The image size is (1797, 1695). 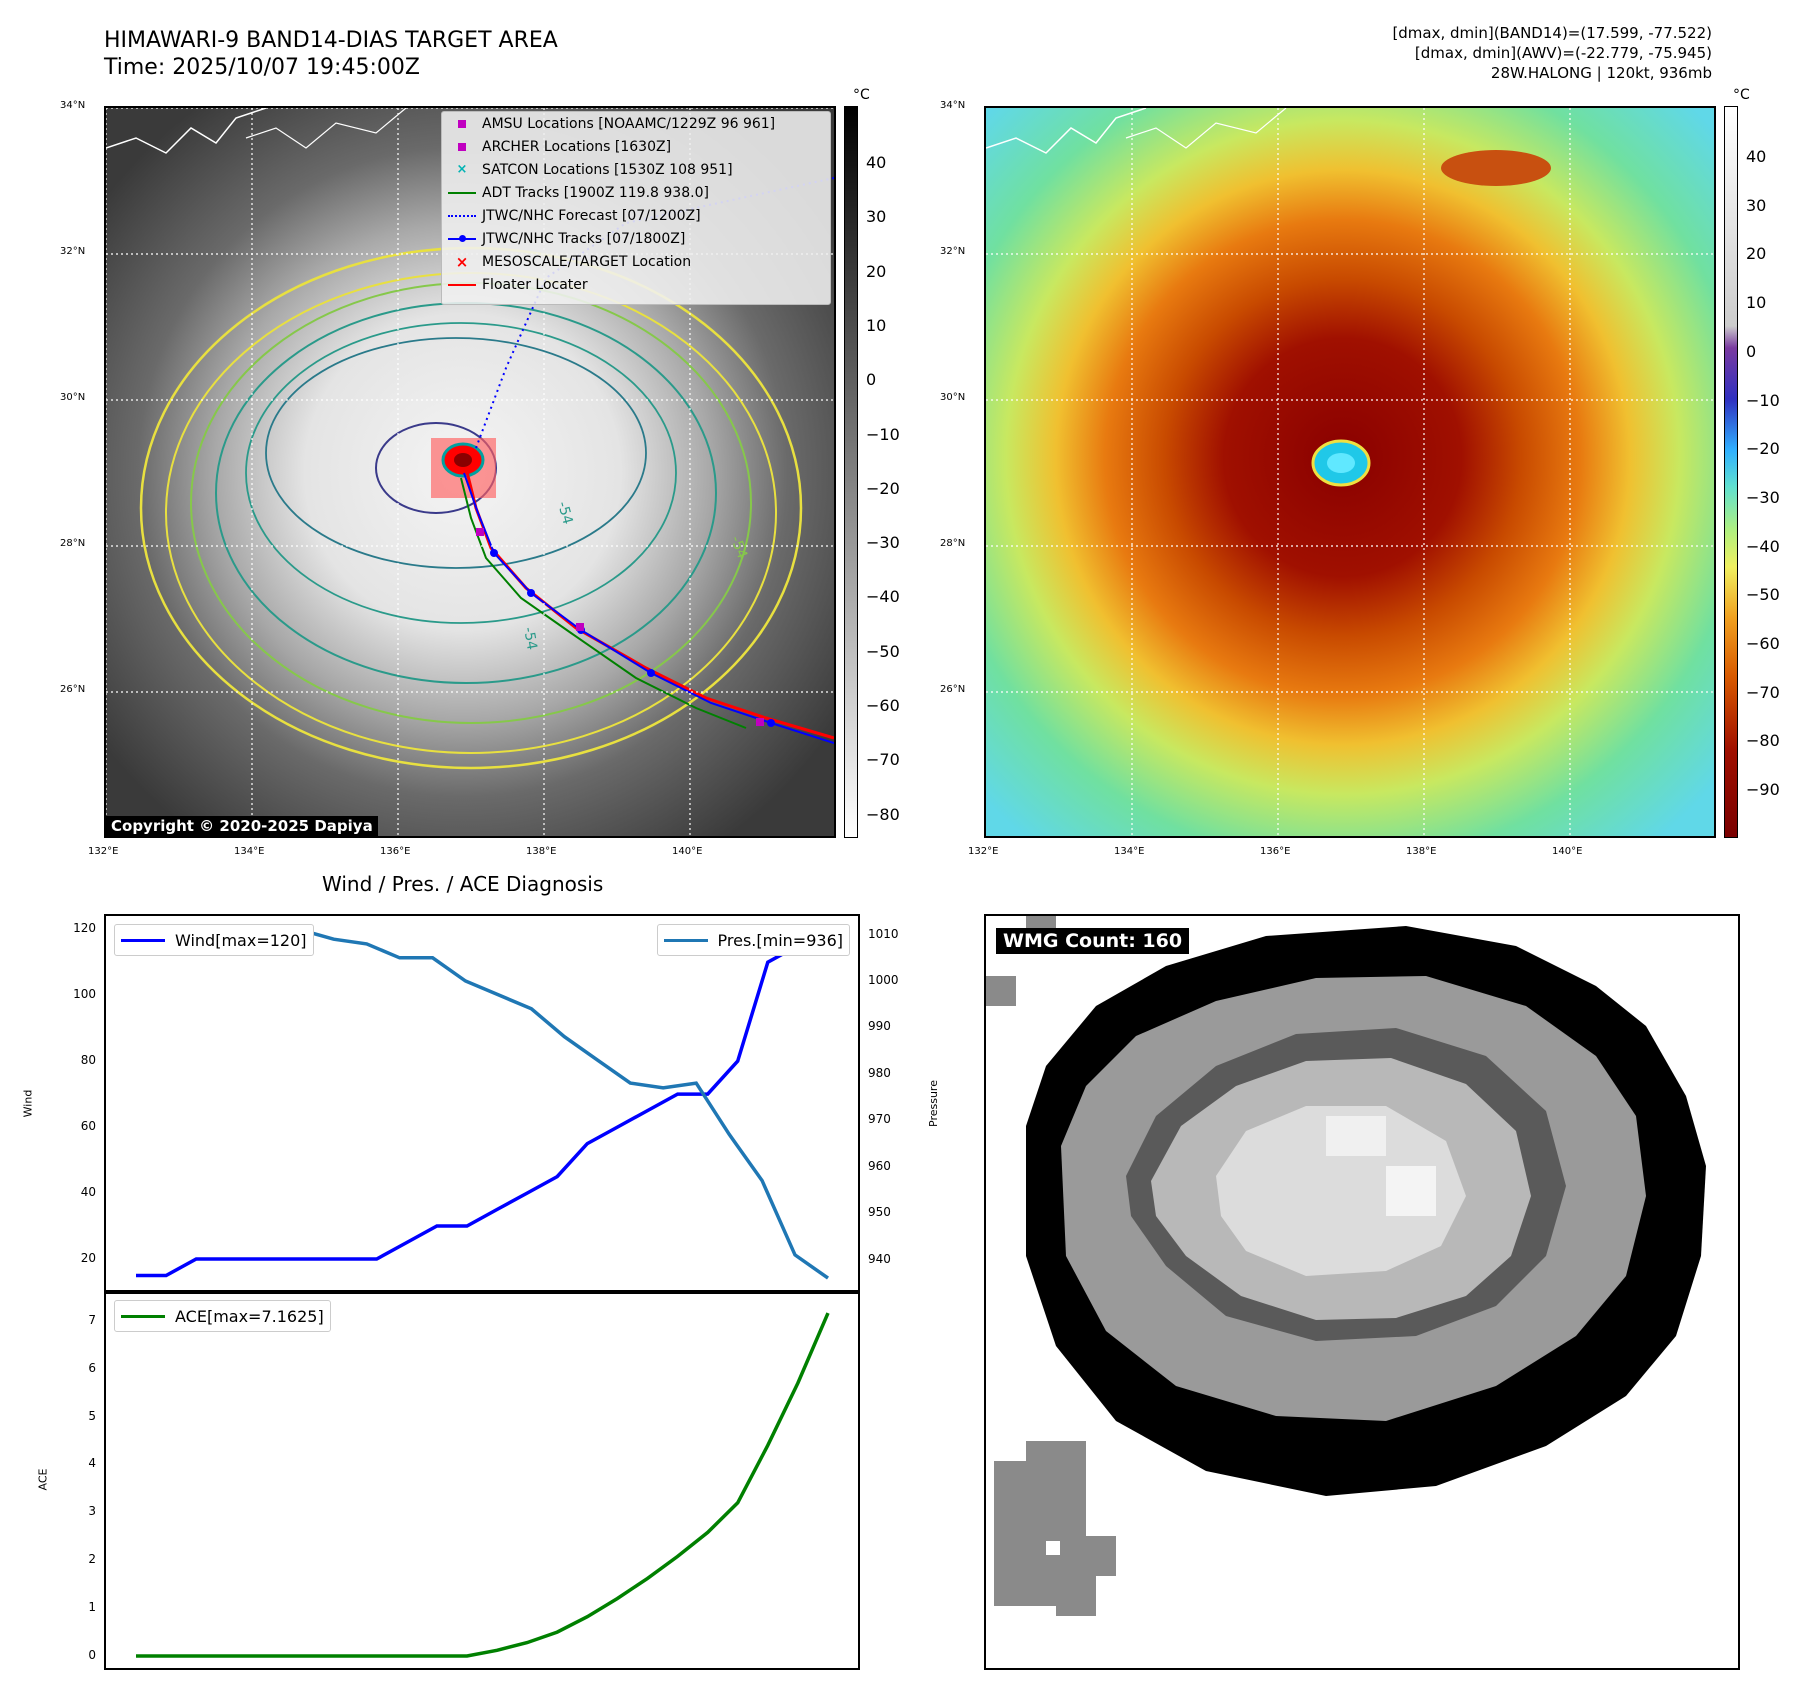 I want to click on lat-label-34-right: 34°N, so click(x=953, y=105).